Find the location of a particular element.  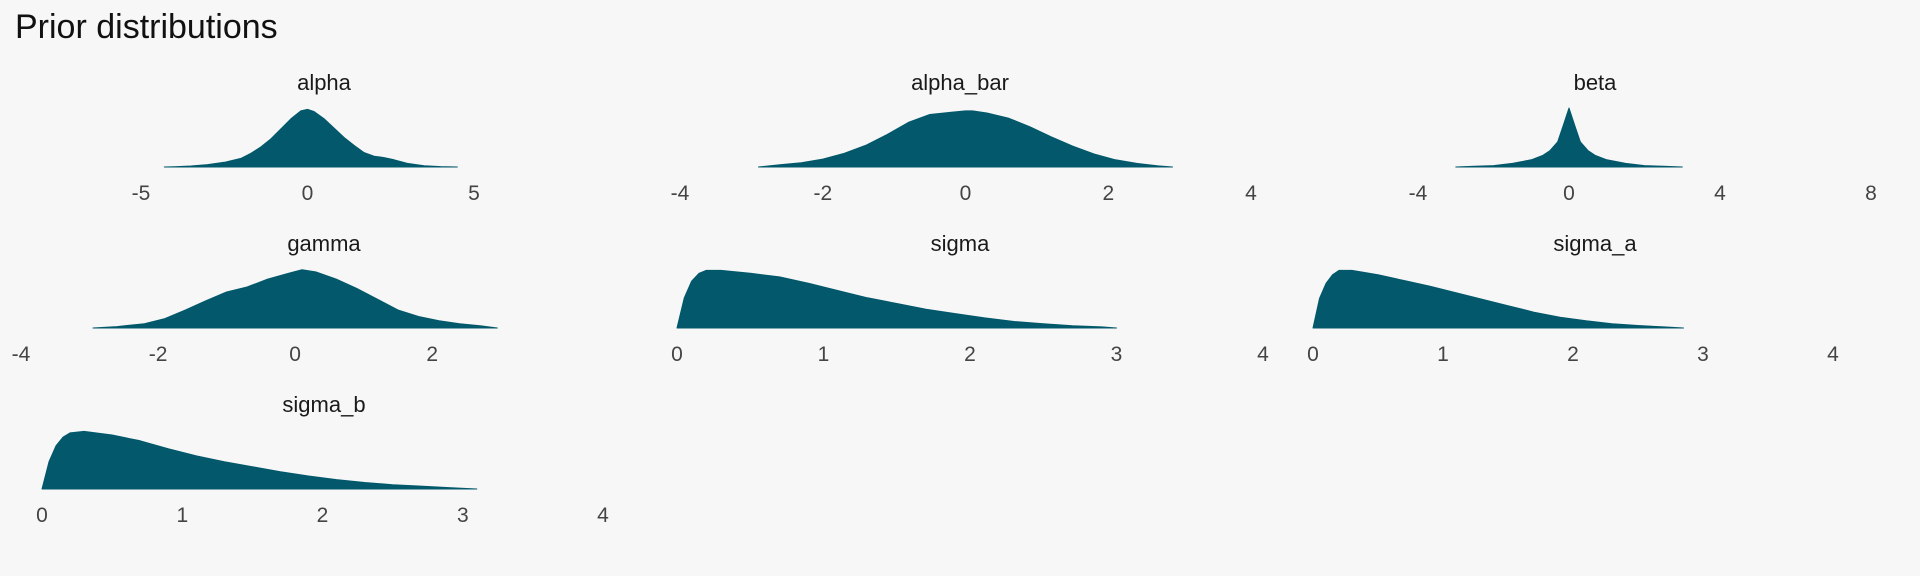

panel-sigma: sigma 0 1 2 3 4 is located at coordinates (970, 298).